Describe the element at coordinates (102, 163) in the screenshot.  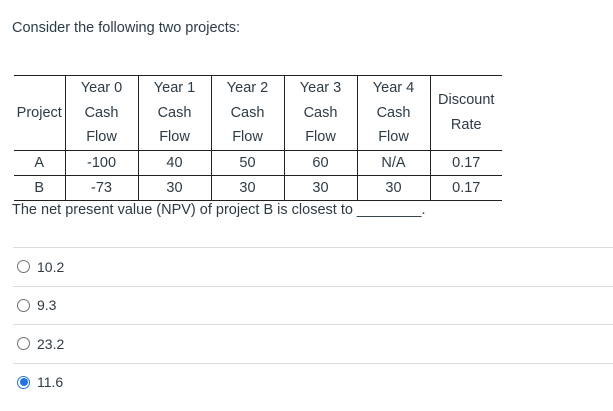
I see `cell-a-year0: -100` at that location.